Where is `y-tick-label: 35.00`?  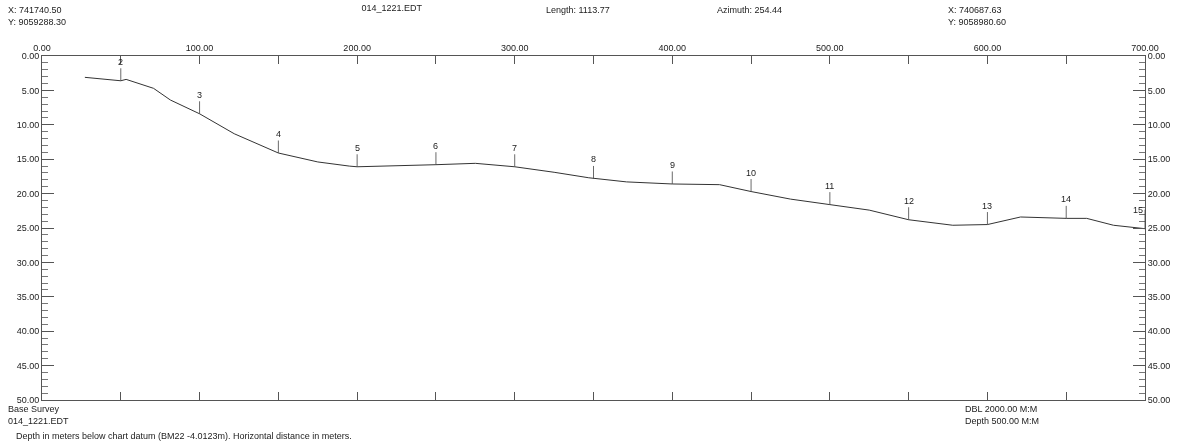
y-tick-label: 35.00 is located at coordinates (28, 296).